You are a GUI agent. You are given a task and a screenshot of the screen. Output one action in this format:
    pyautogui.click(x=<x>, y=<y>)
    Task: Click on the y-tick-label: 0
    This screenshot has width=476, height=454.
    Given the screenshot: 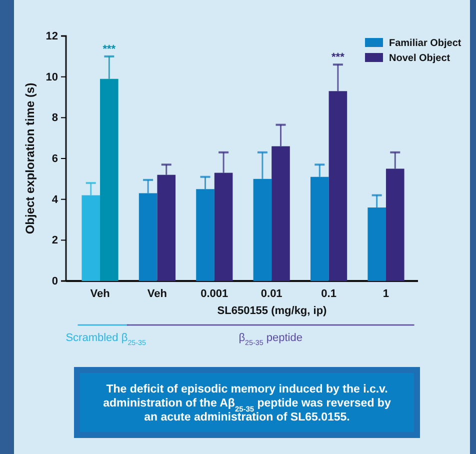 What is the action you would take?
    pyautogui.click(x=55, y=282)
    